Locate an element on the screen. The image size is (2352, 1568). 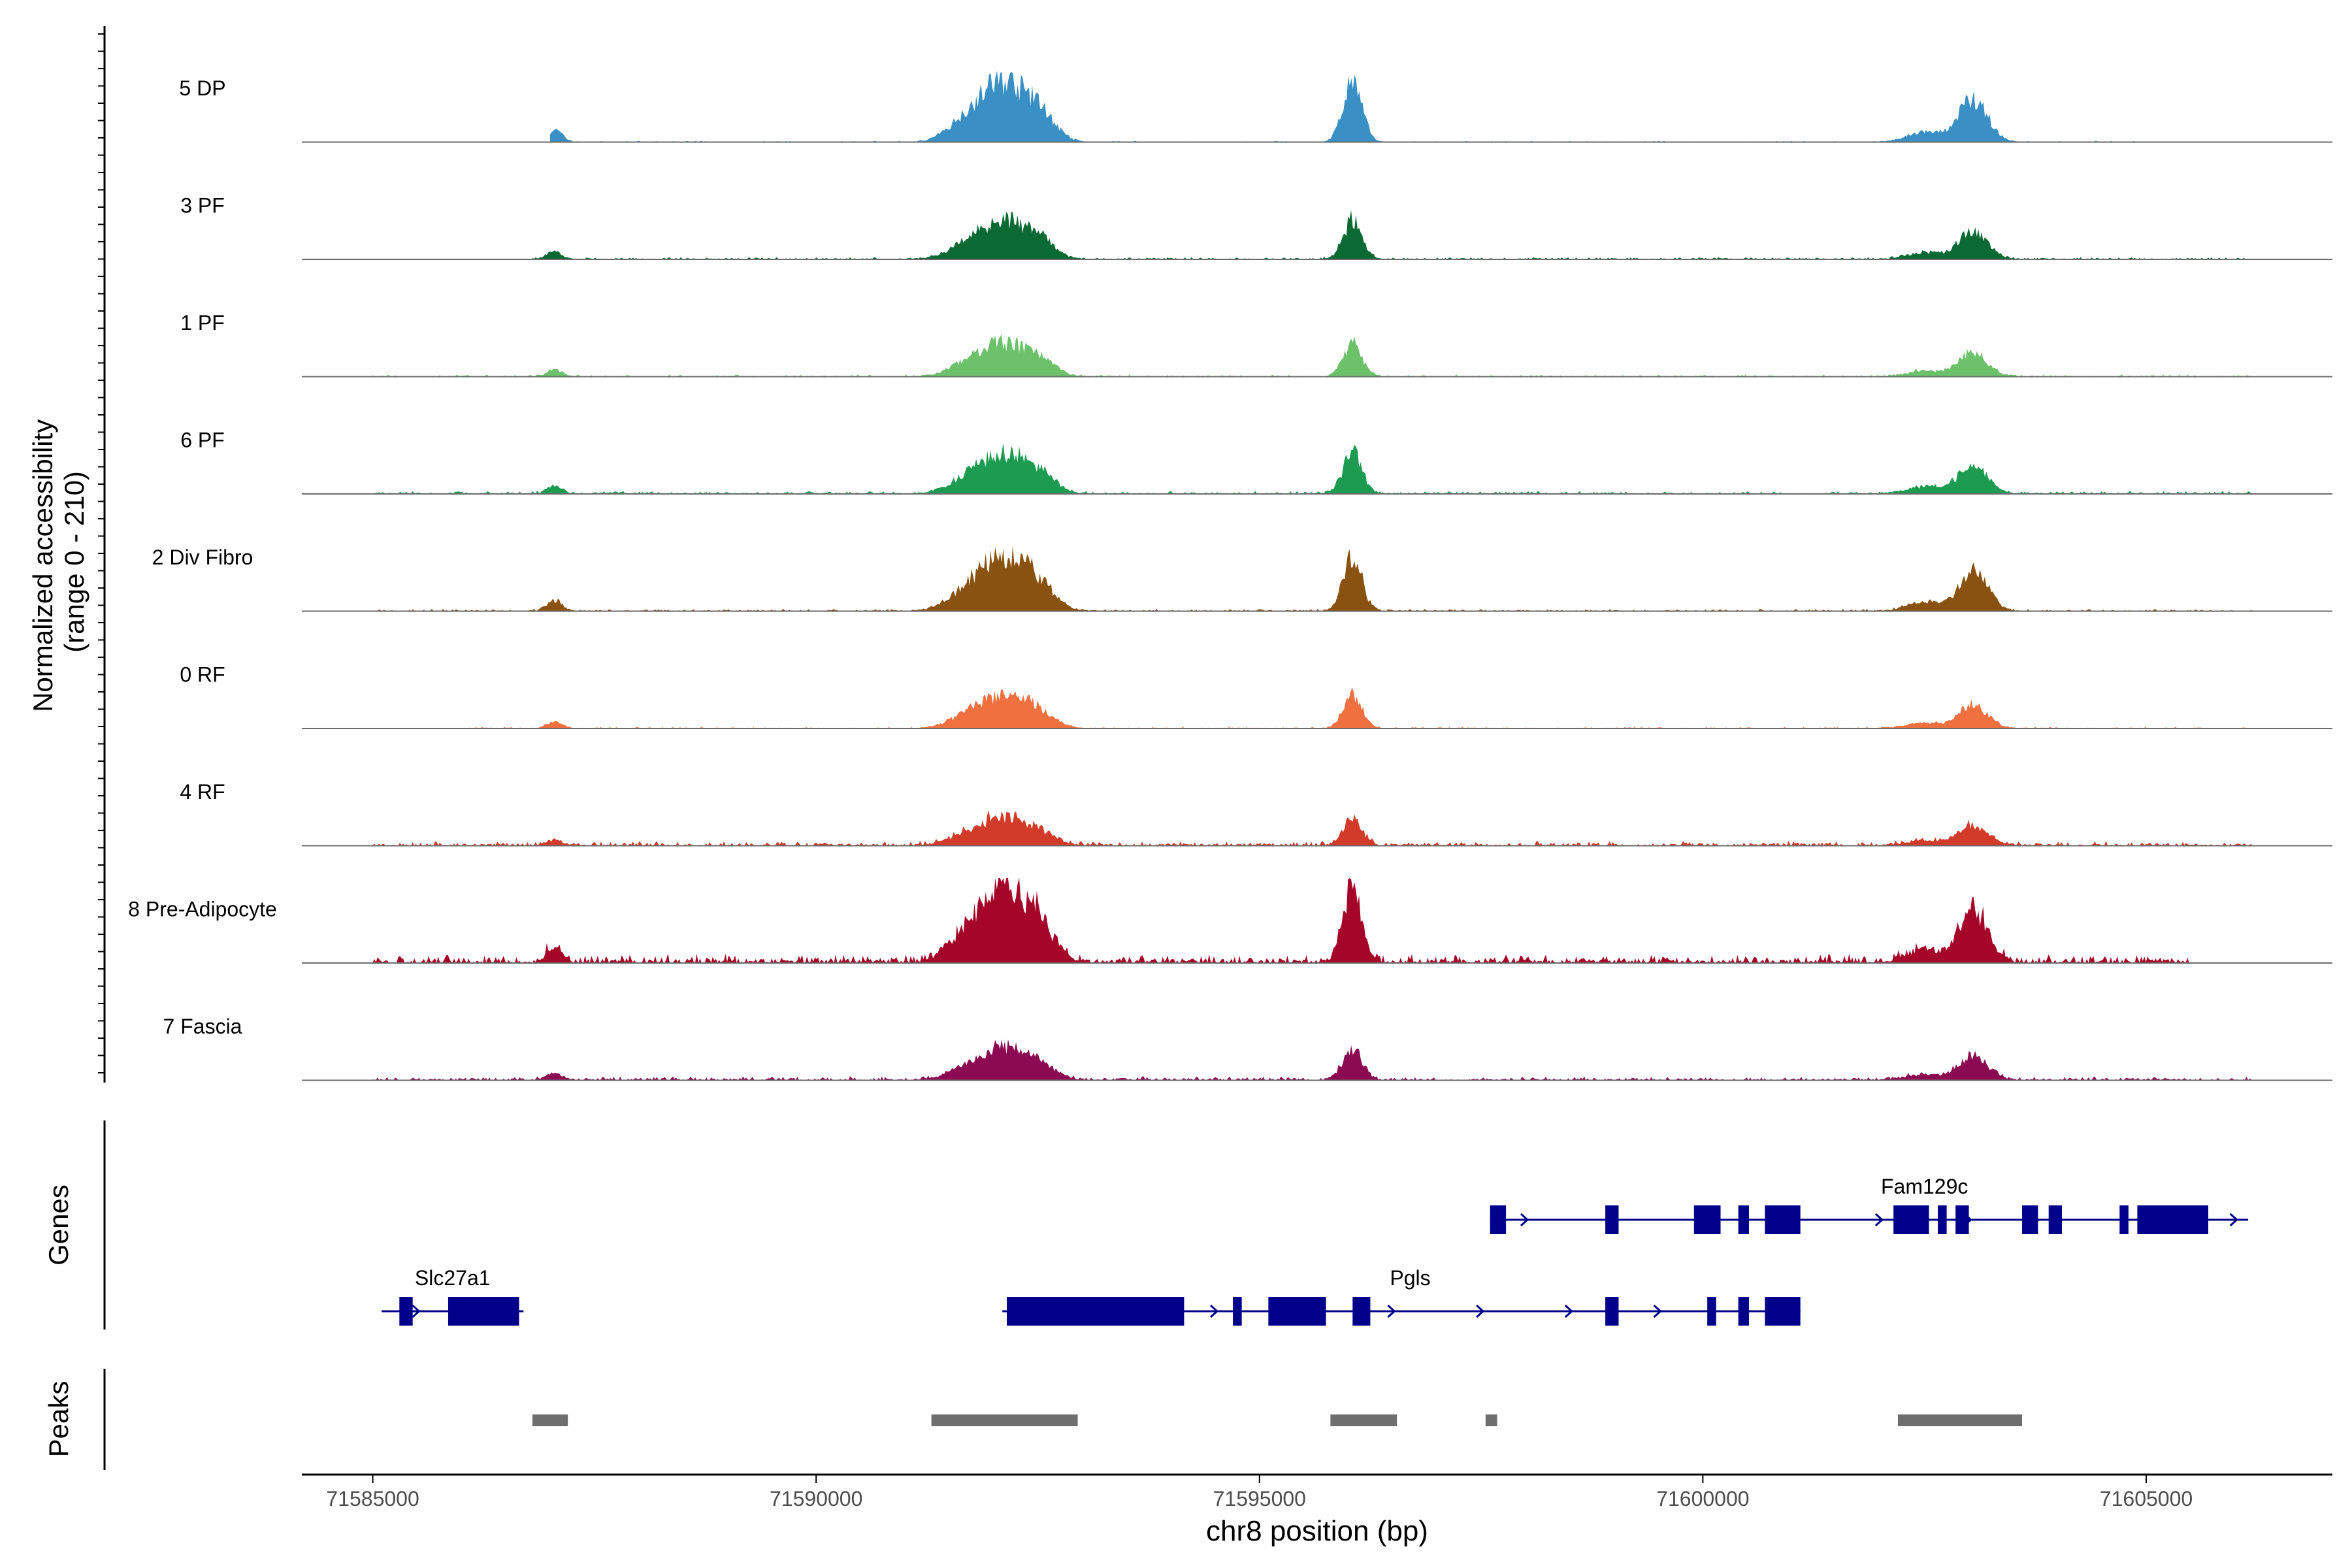
gene-label: Pgls is located at coordinates (1410, 1278).